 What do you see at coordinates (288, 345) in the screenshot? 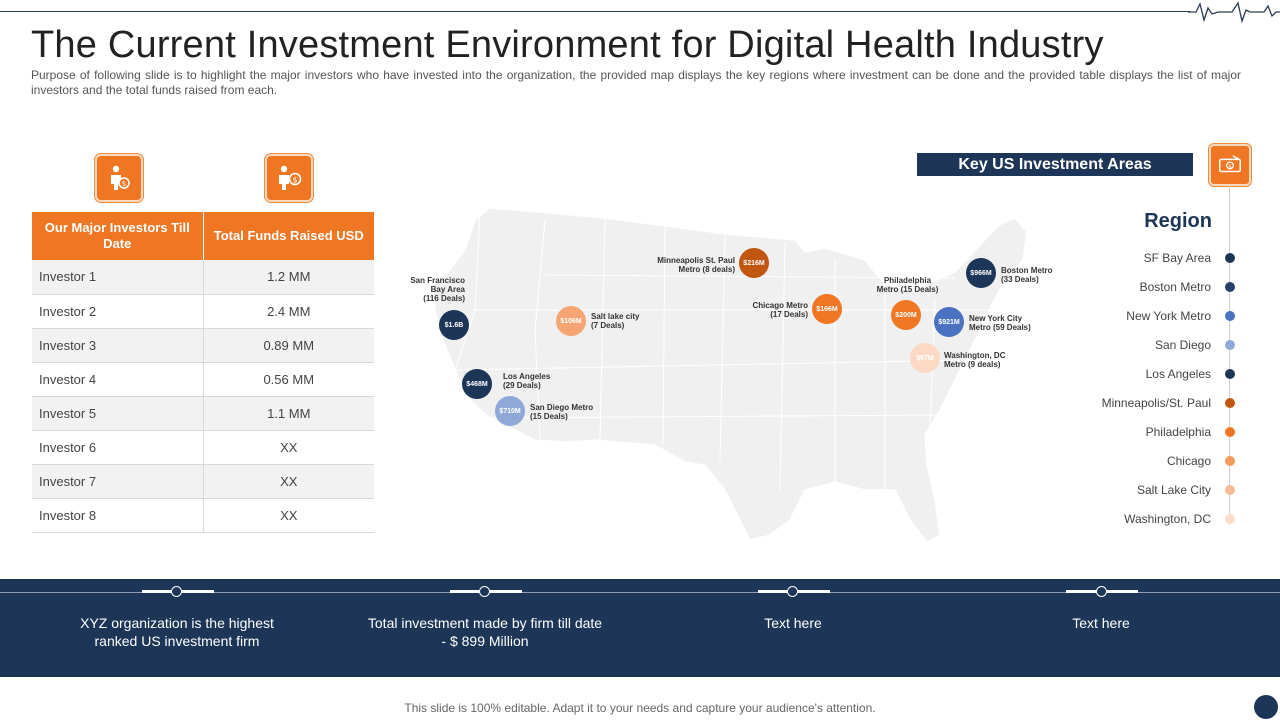
I see `funds-value: 0.89 MM` at bounding box center [288, 345].